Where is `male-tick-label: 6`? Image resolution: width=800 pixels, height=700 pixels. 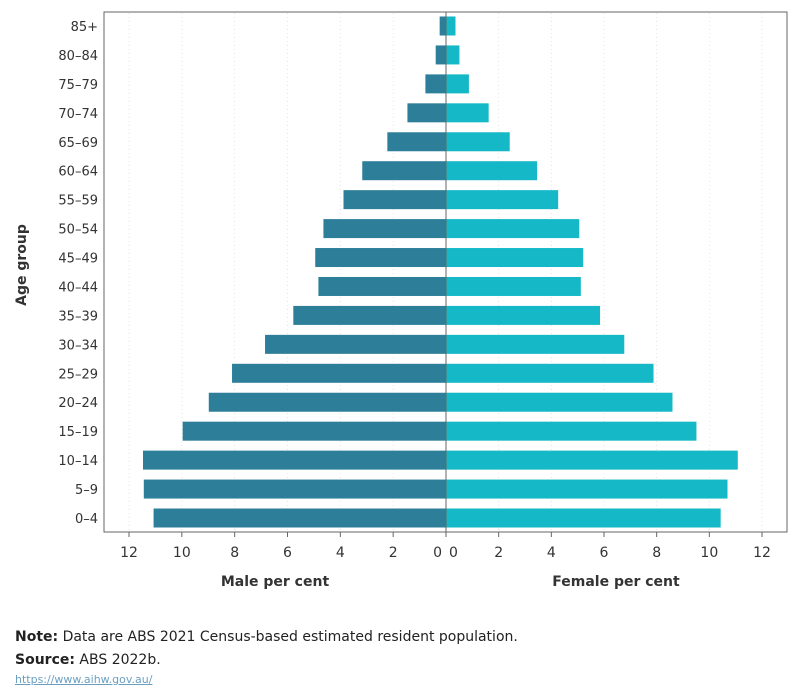 male-tick-label: 6 is located at coordinates (287, 553).